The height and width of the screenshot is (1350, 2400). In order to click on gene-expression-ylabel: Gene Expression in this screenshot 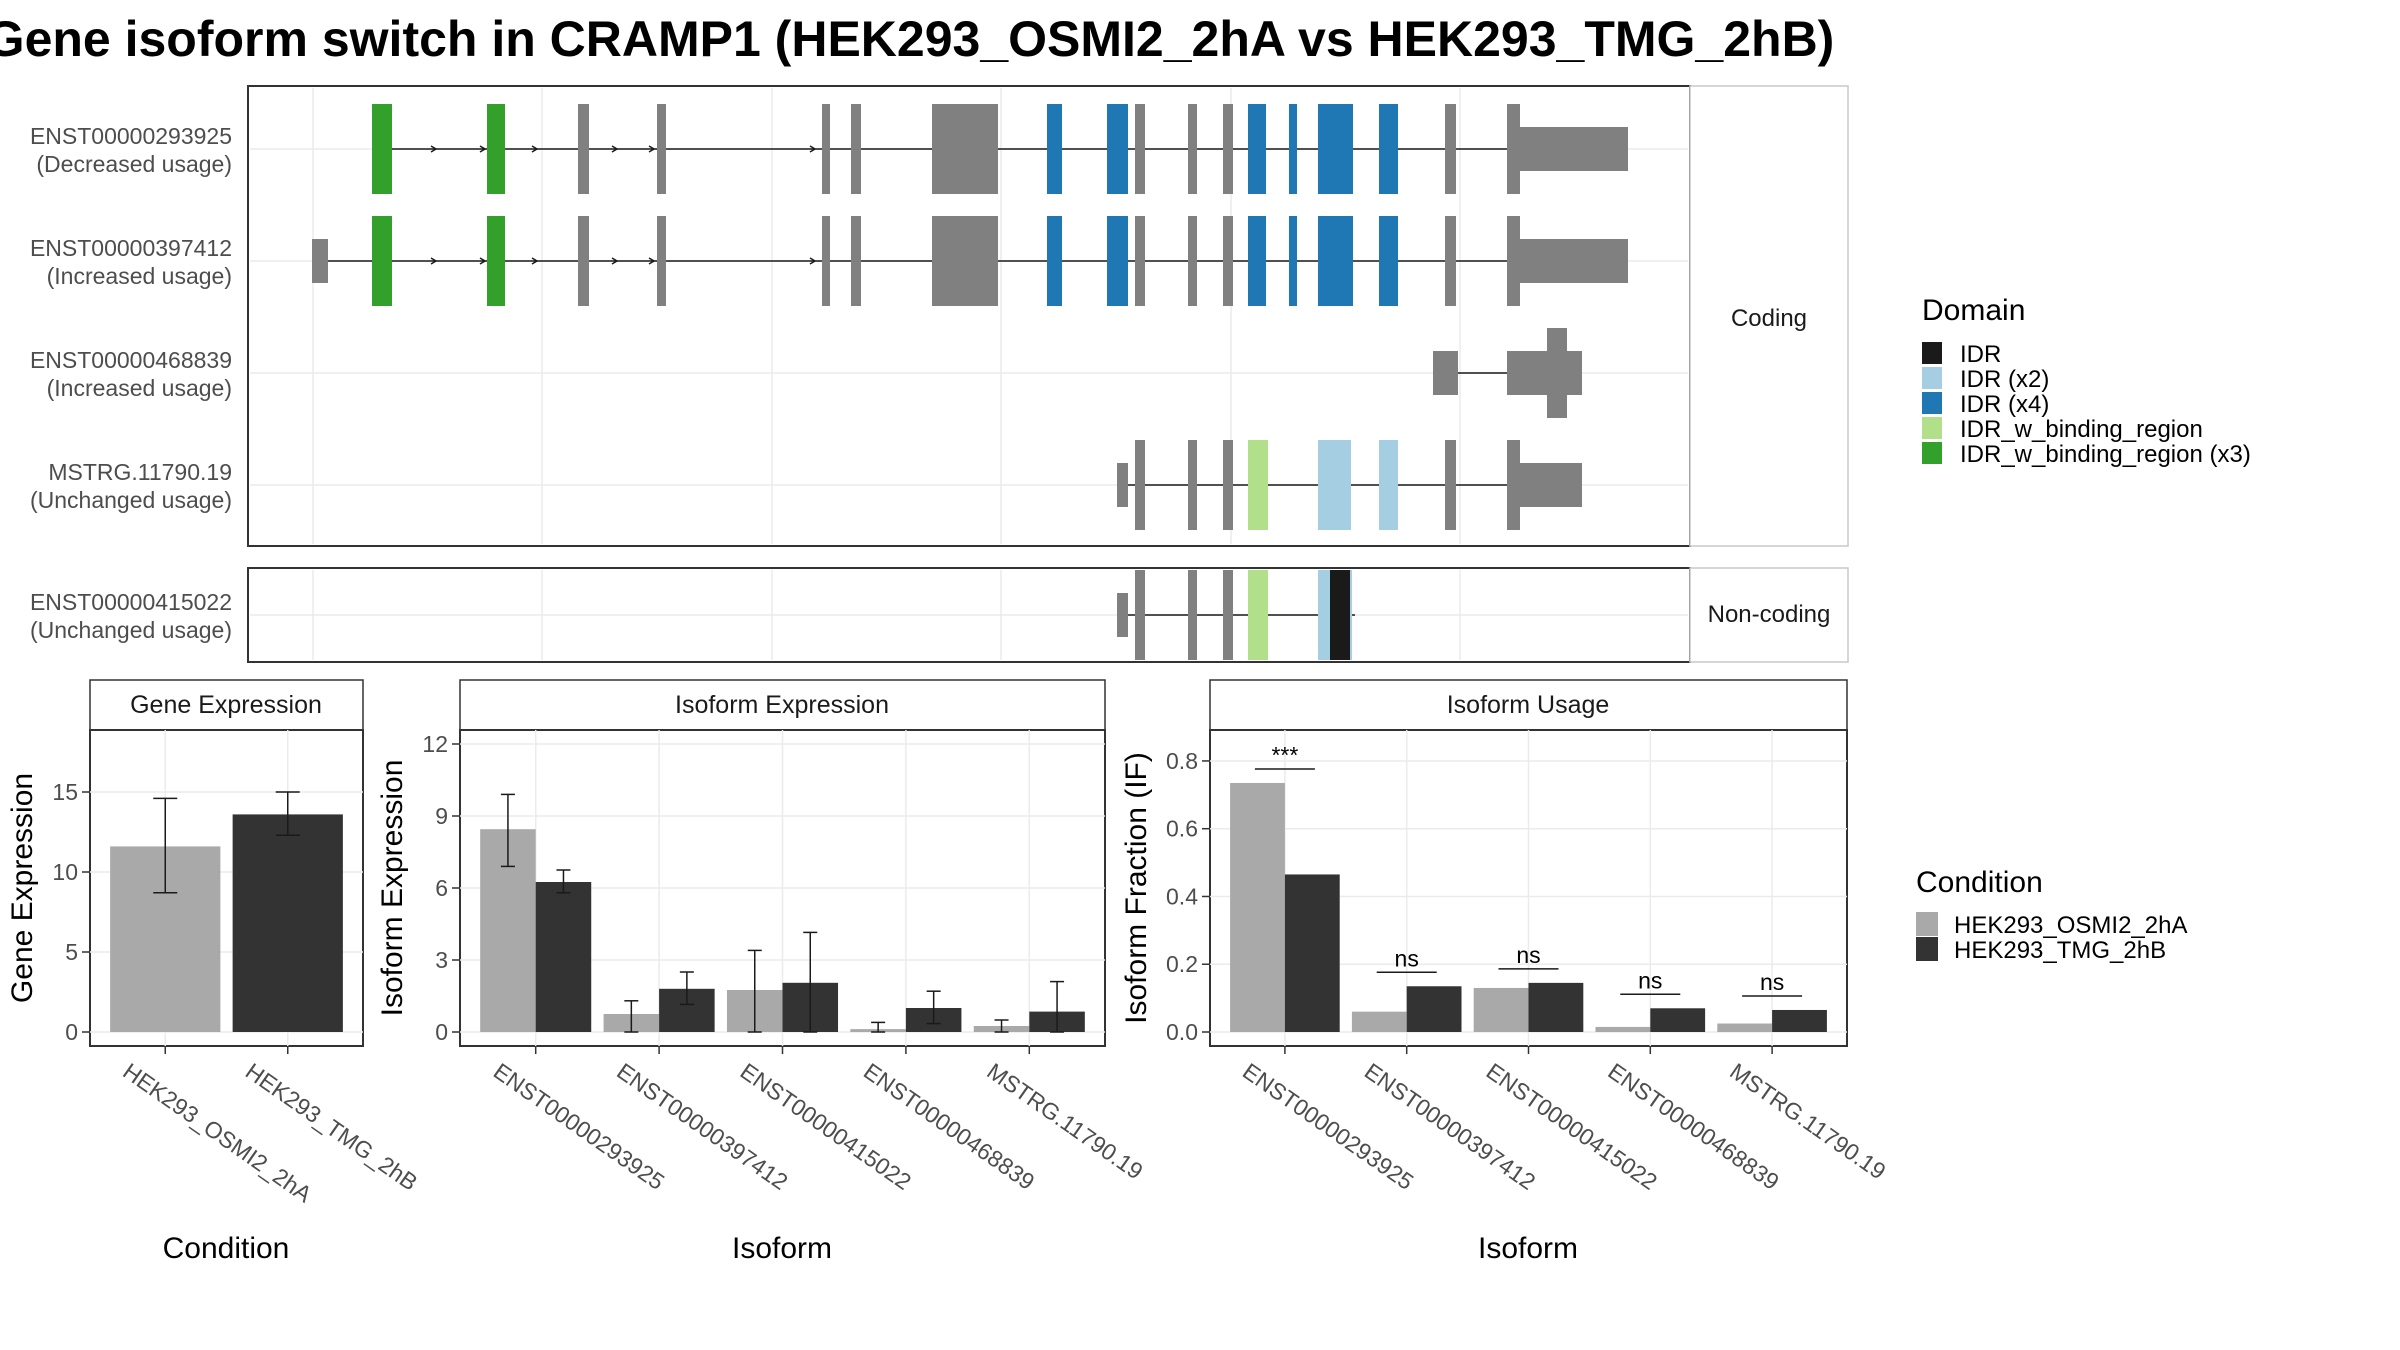, I will do `click(22, 888)`.